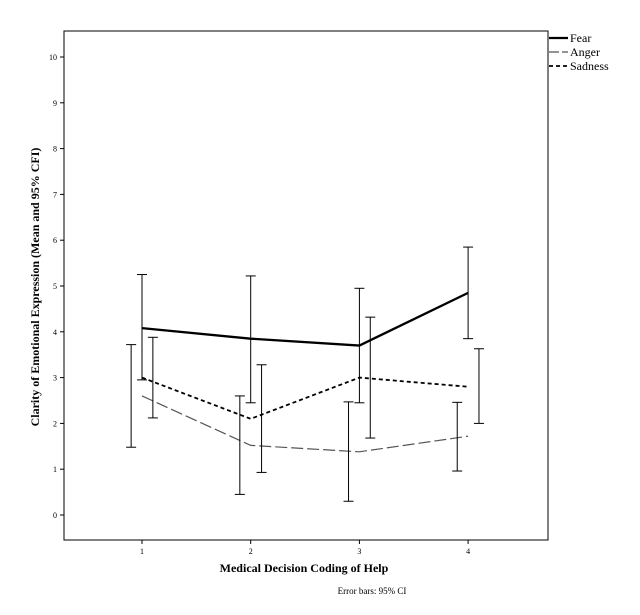 The image size is (640, 615). I want to click on y-tick-label: 10, so click(53, 57).